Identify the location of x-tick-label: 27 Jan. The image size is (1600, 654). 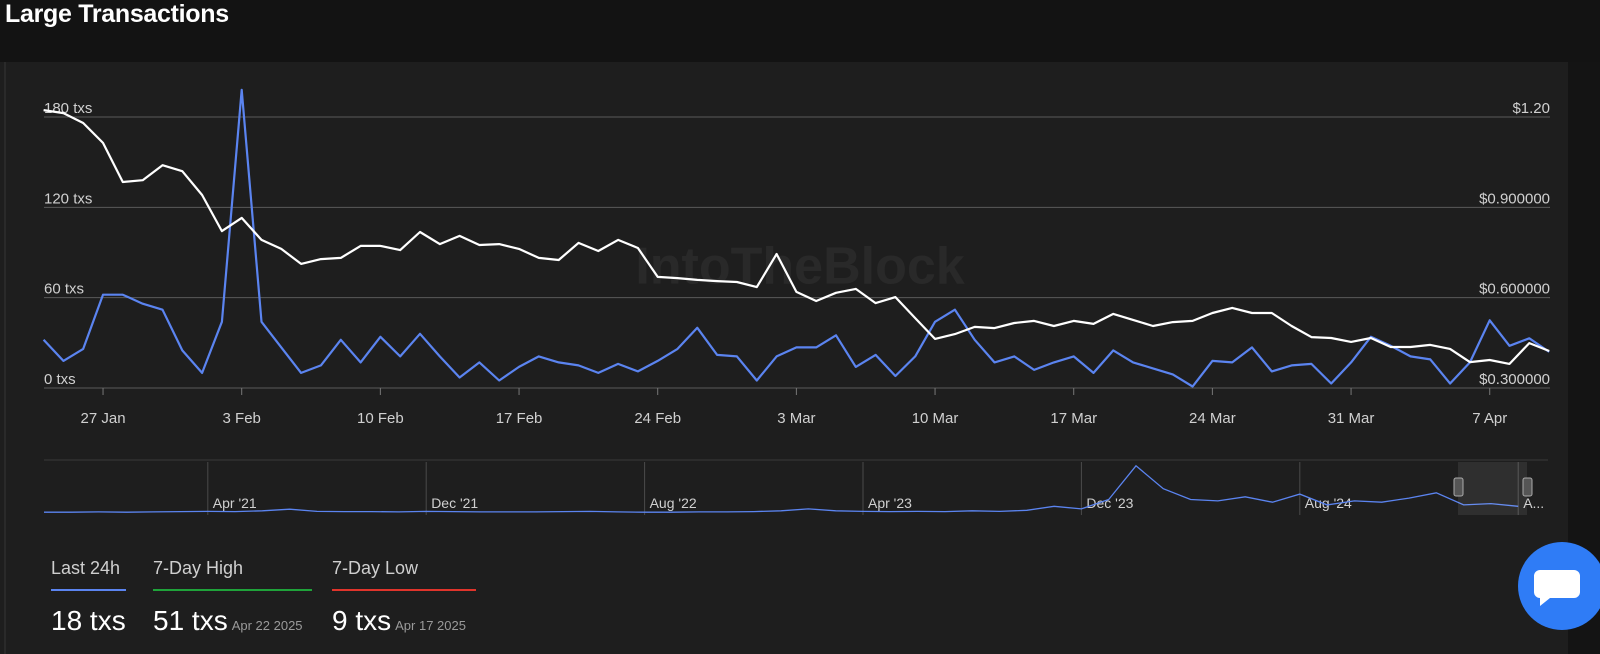
(103, 418).